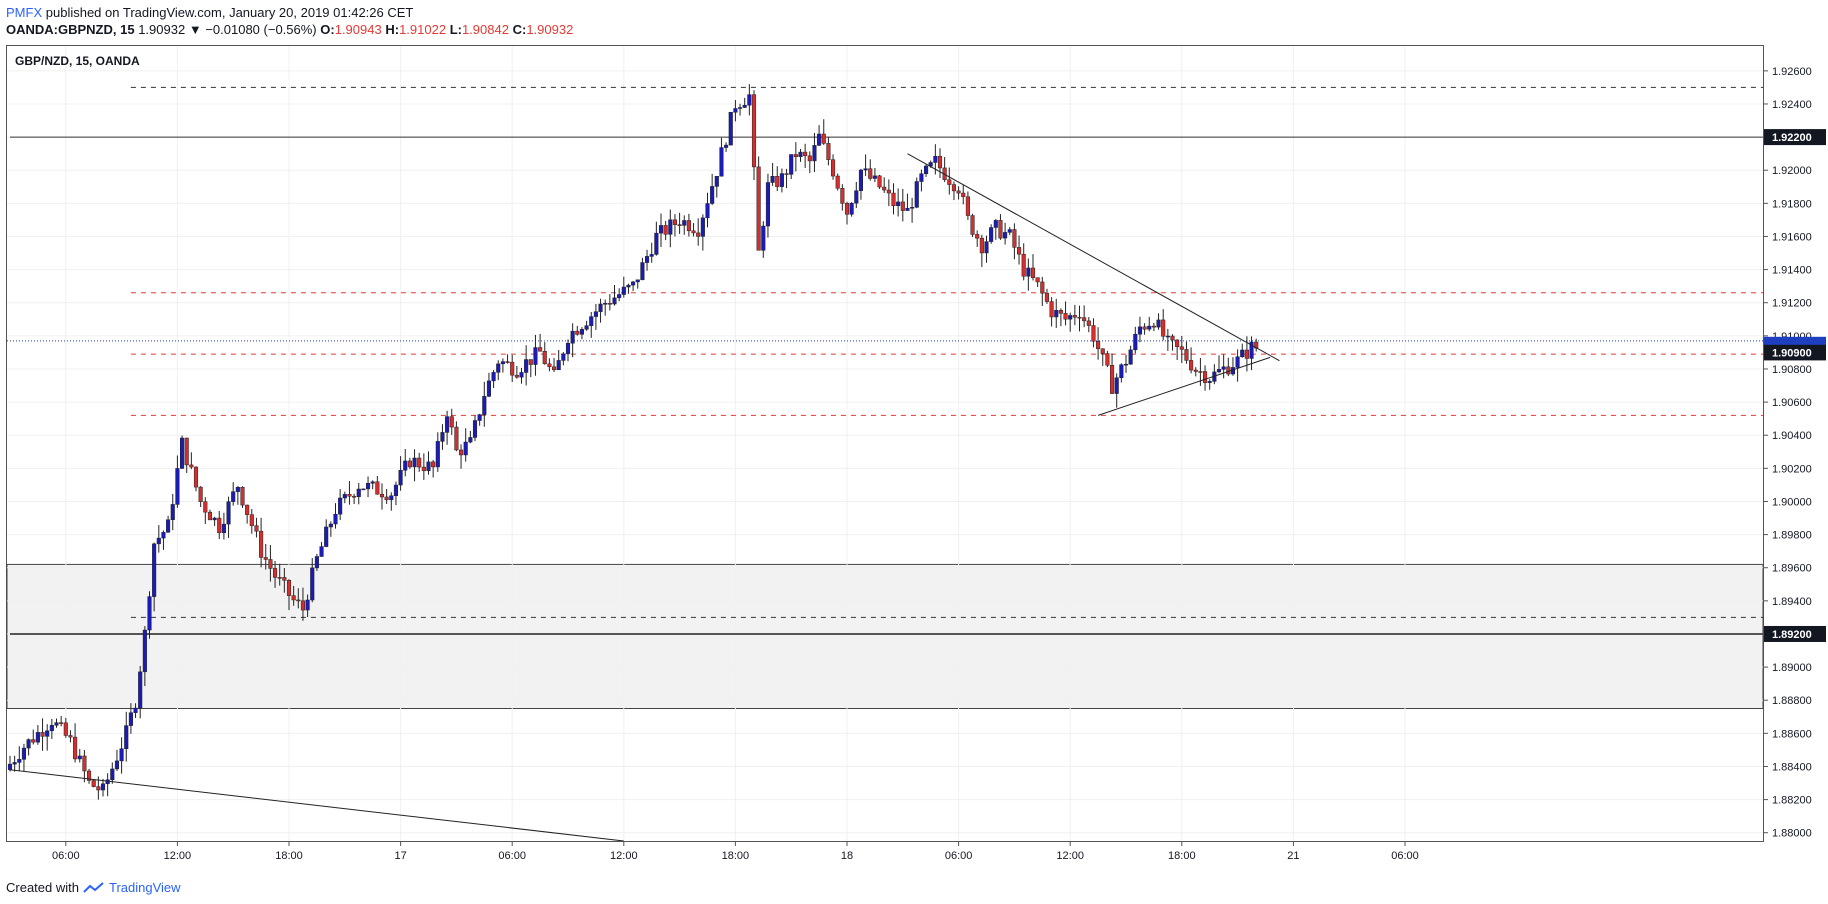  What do you see at coordinates (24, 12) in the screenshot?
I see `publisher-link: PMFX` at bounding box center [24, 12].